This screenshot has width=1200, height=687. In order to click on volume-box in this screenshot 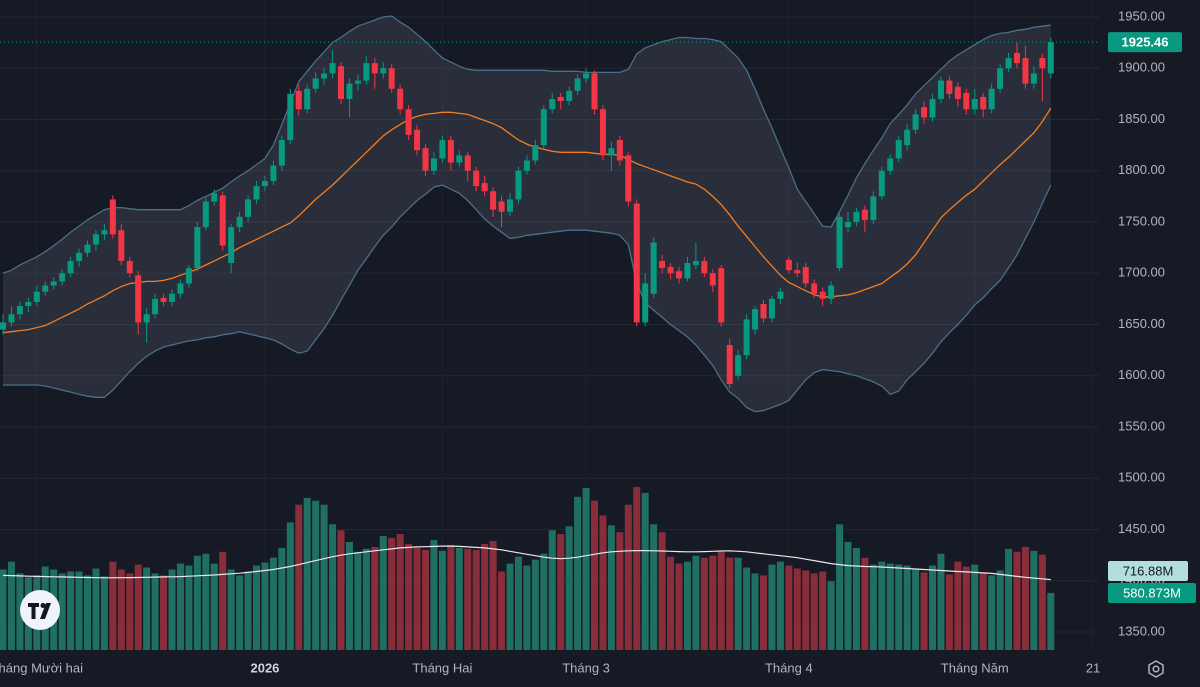, I will do `click(1152, 592)`.